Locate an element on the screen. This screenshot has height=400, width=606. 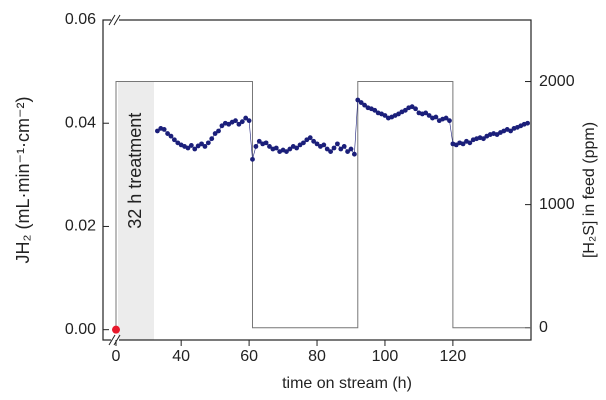
x-tick-label: 0 is located at coordinates (116, 356).